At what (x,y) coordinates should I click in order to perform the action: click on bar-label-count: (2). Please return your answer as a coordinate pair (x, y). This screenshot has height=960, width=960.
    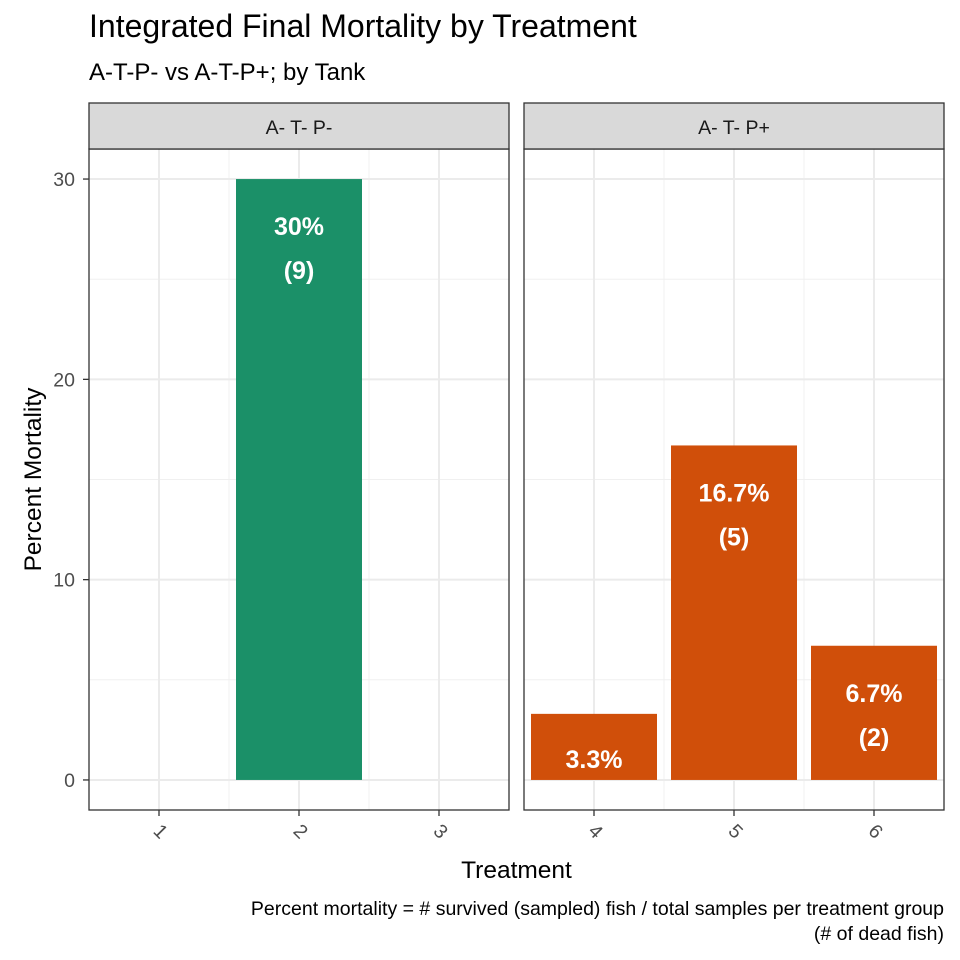
    Looking at the image, I should click on (874, 738).